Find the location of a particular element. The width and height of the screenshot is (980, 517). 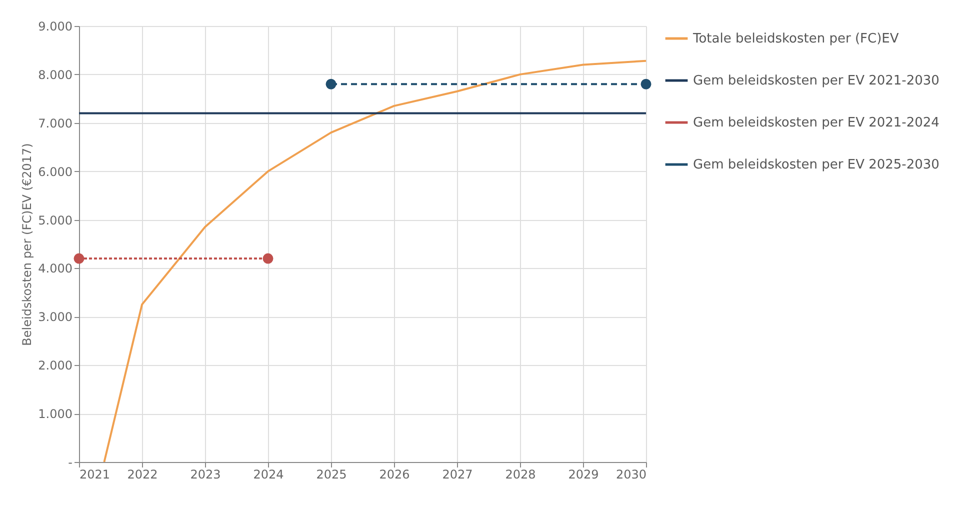

y-tick-label: 6.000 is located at coordinates (55, 171).